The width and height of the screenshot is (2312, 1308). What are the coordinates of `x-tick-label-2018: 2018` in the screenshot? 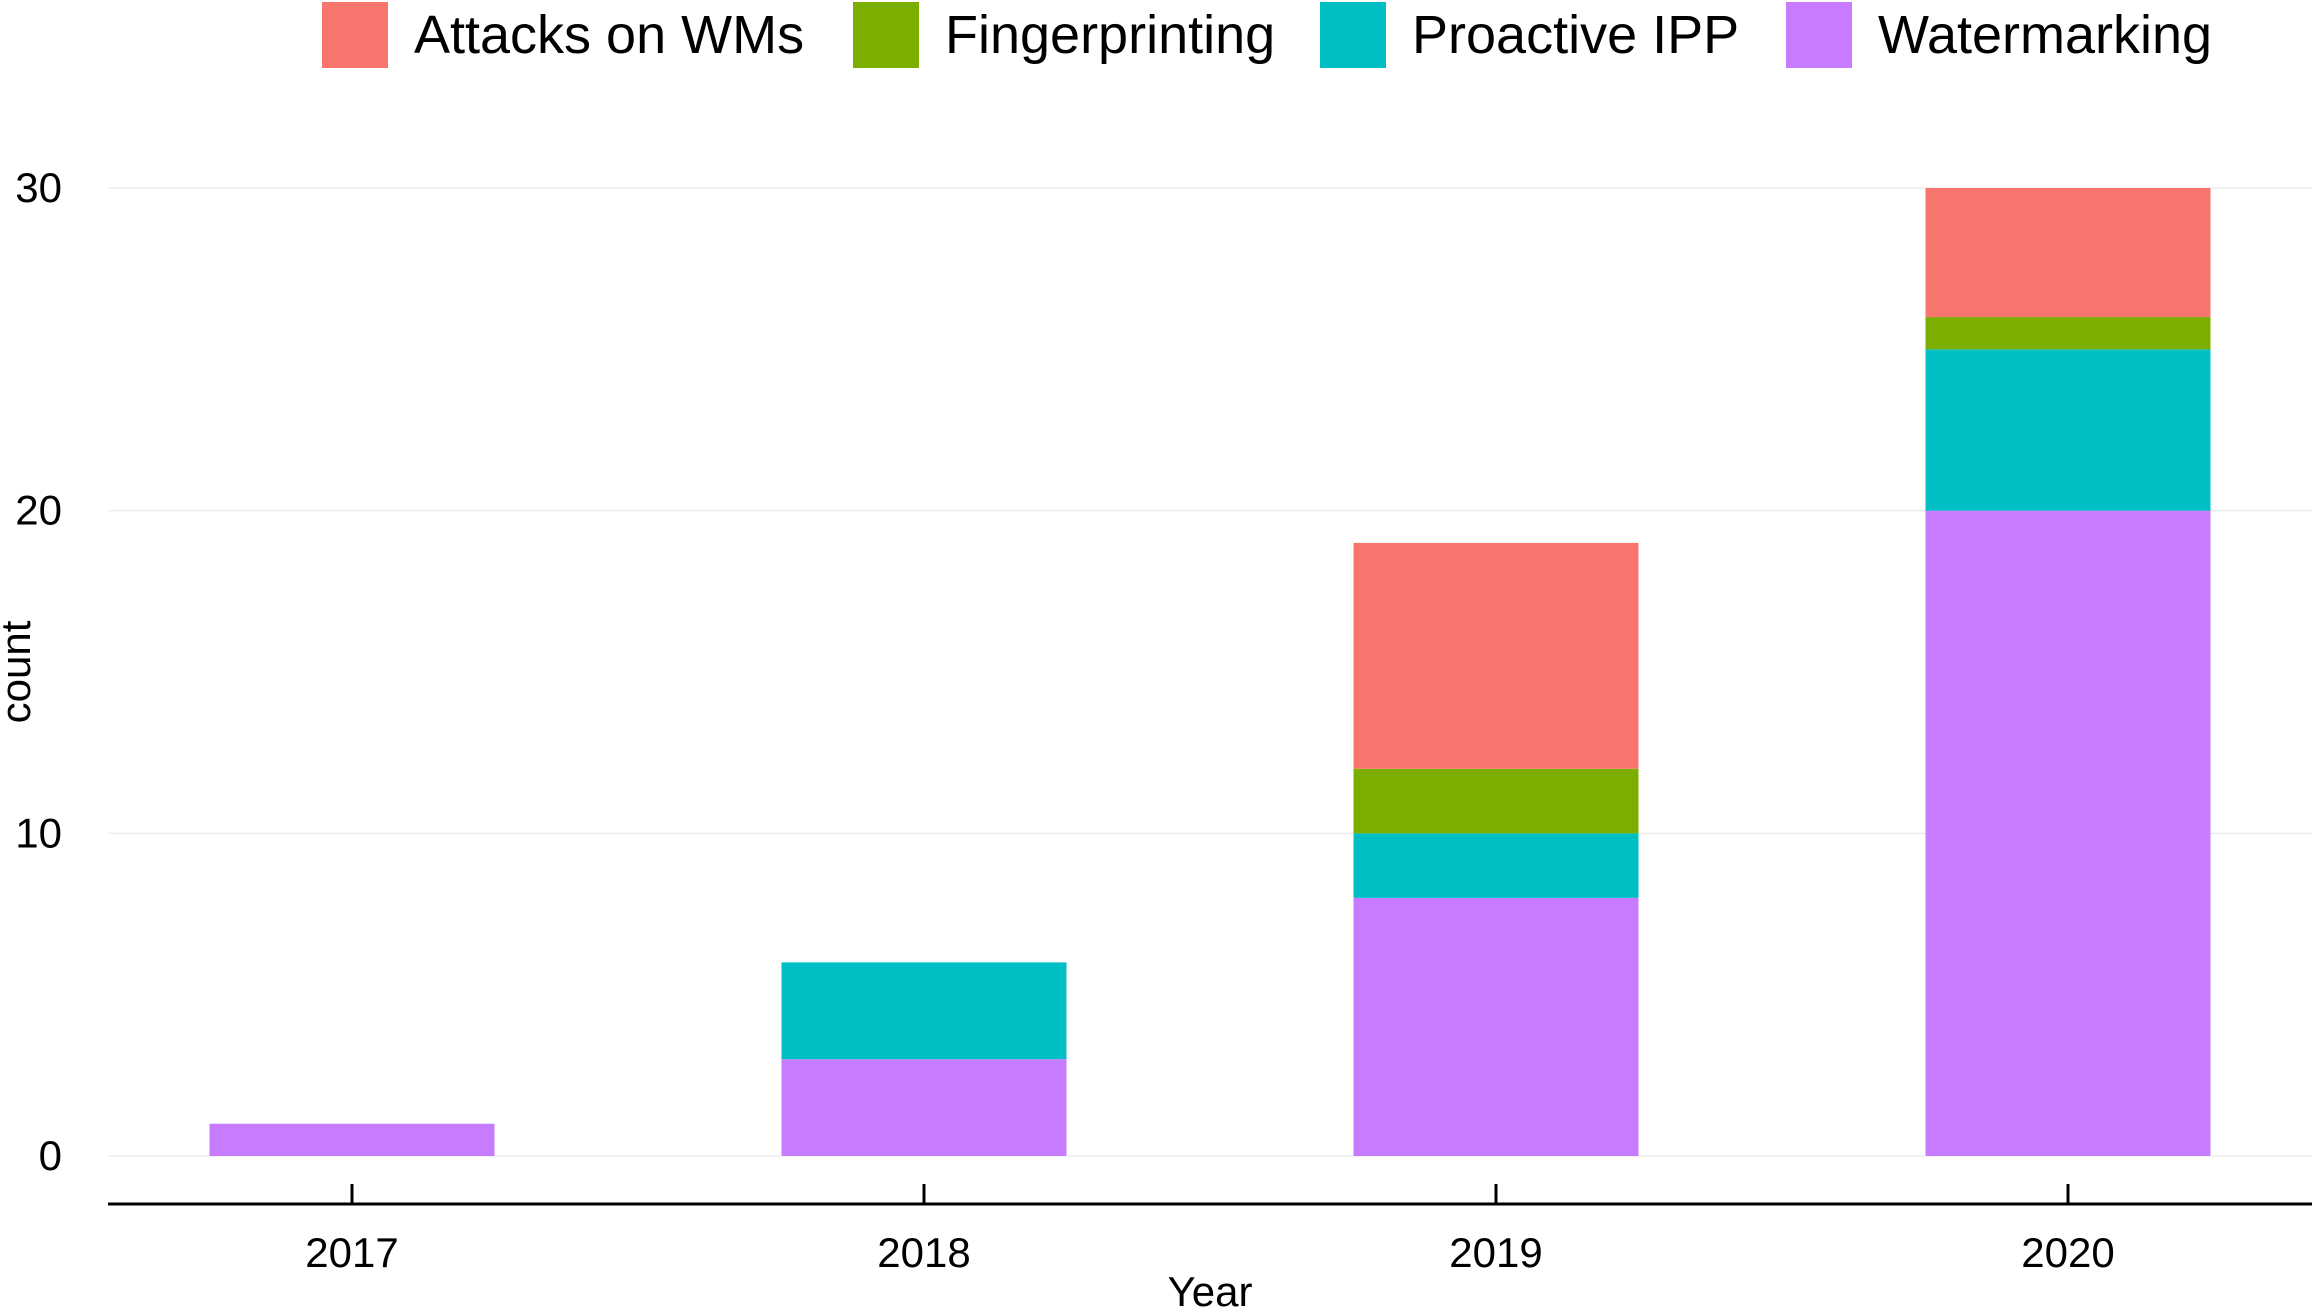 It's located at (923, 1252).